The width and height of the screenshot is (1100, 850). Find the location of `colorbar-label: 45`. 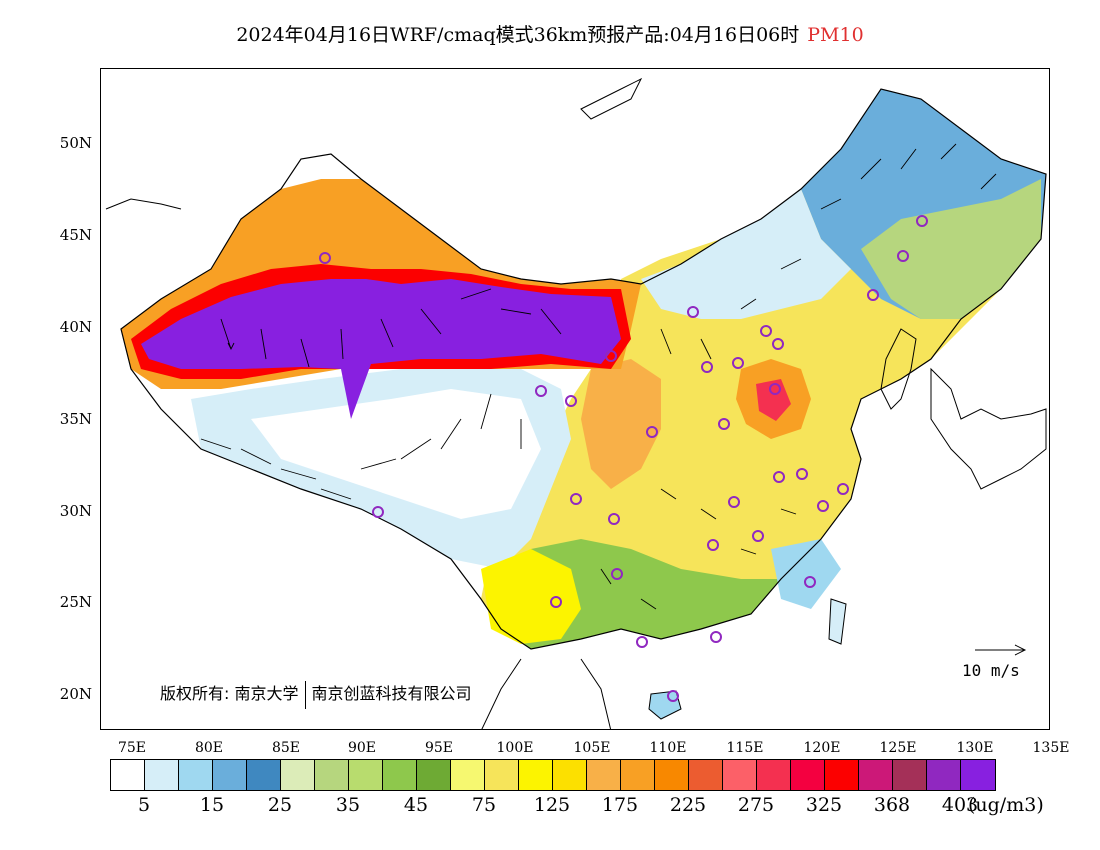

colorbar-label: 45 is located at coordinates (416, 805).